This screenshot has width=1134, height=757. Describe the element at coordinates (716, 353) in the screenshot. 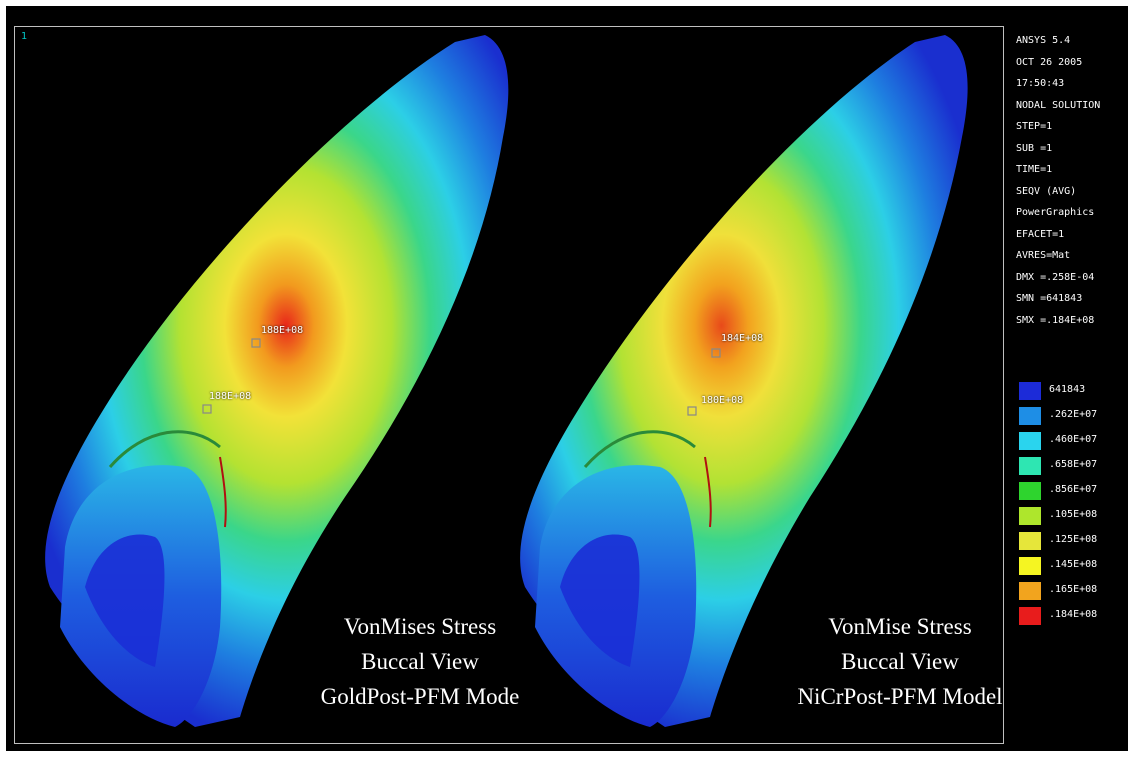

I see `probe-marker-right-upper` at that location.